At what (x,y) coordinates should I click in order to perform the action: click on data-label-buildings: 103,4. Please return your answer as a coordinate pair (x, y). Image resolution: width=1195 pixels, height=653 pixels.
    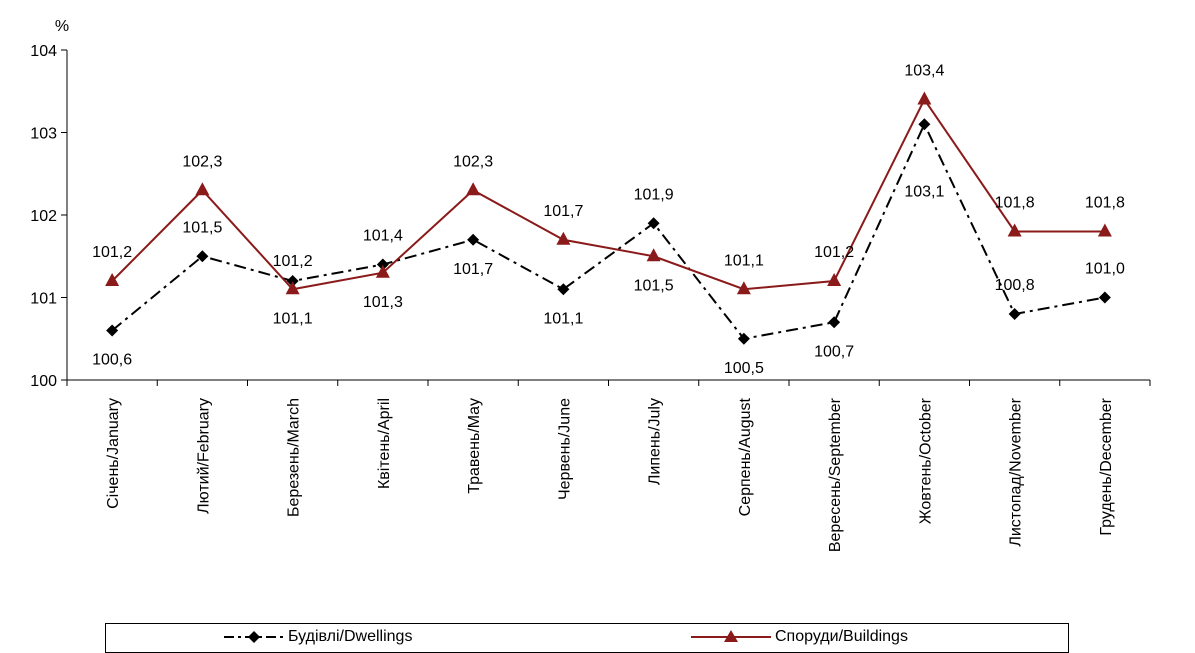
    Looking at the image, I should click on (924, 71).